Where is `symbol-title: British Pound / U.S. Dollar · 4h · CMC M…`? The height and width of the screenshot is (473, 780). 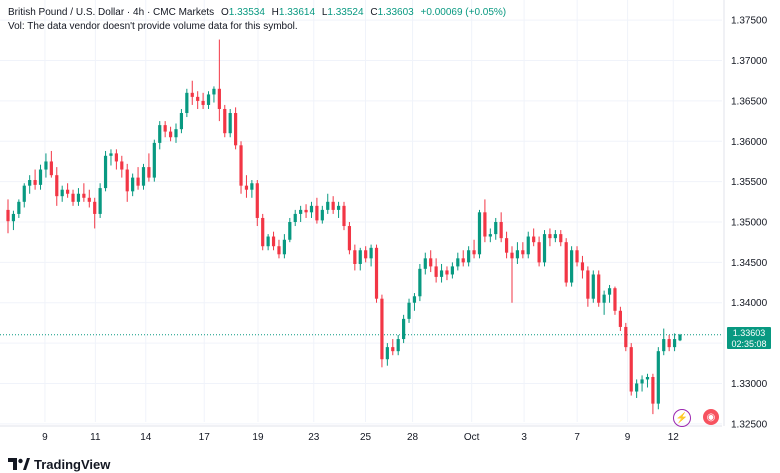 symbol-title: British Pound / U.S. Dollar · 4h · CMC M… is located at coordinates (111, 12).